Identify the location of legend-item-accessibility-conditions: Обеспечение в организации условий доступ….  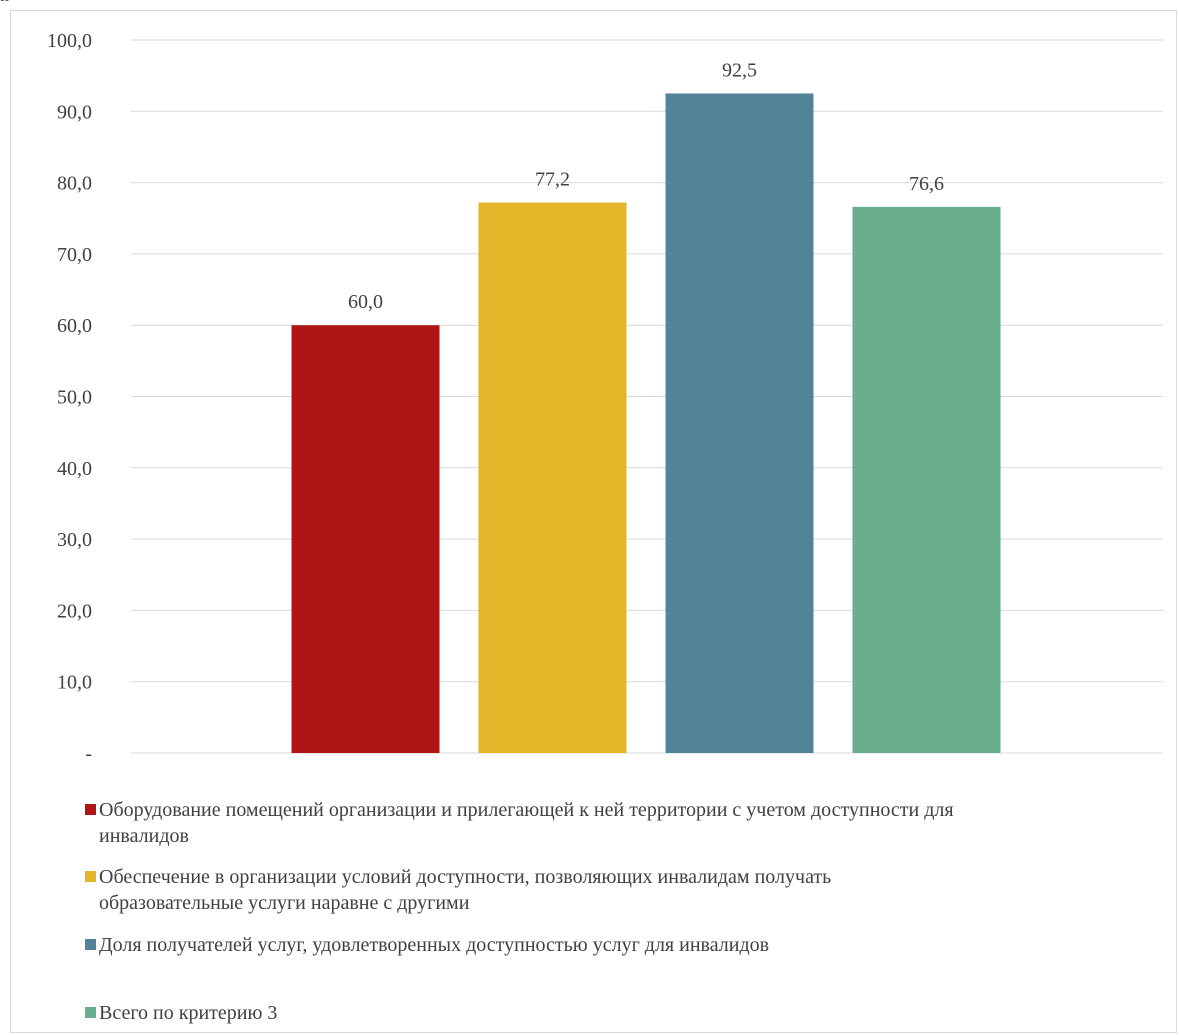
(458, 890).